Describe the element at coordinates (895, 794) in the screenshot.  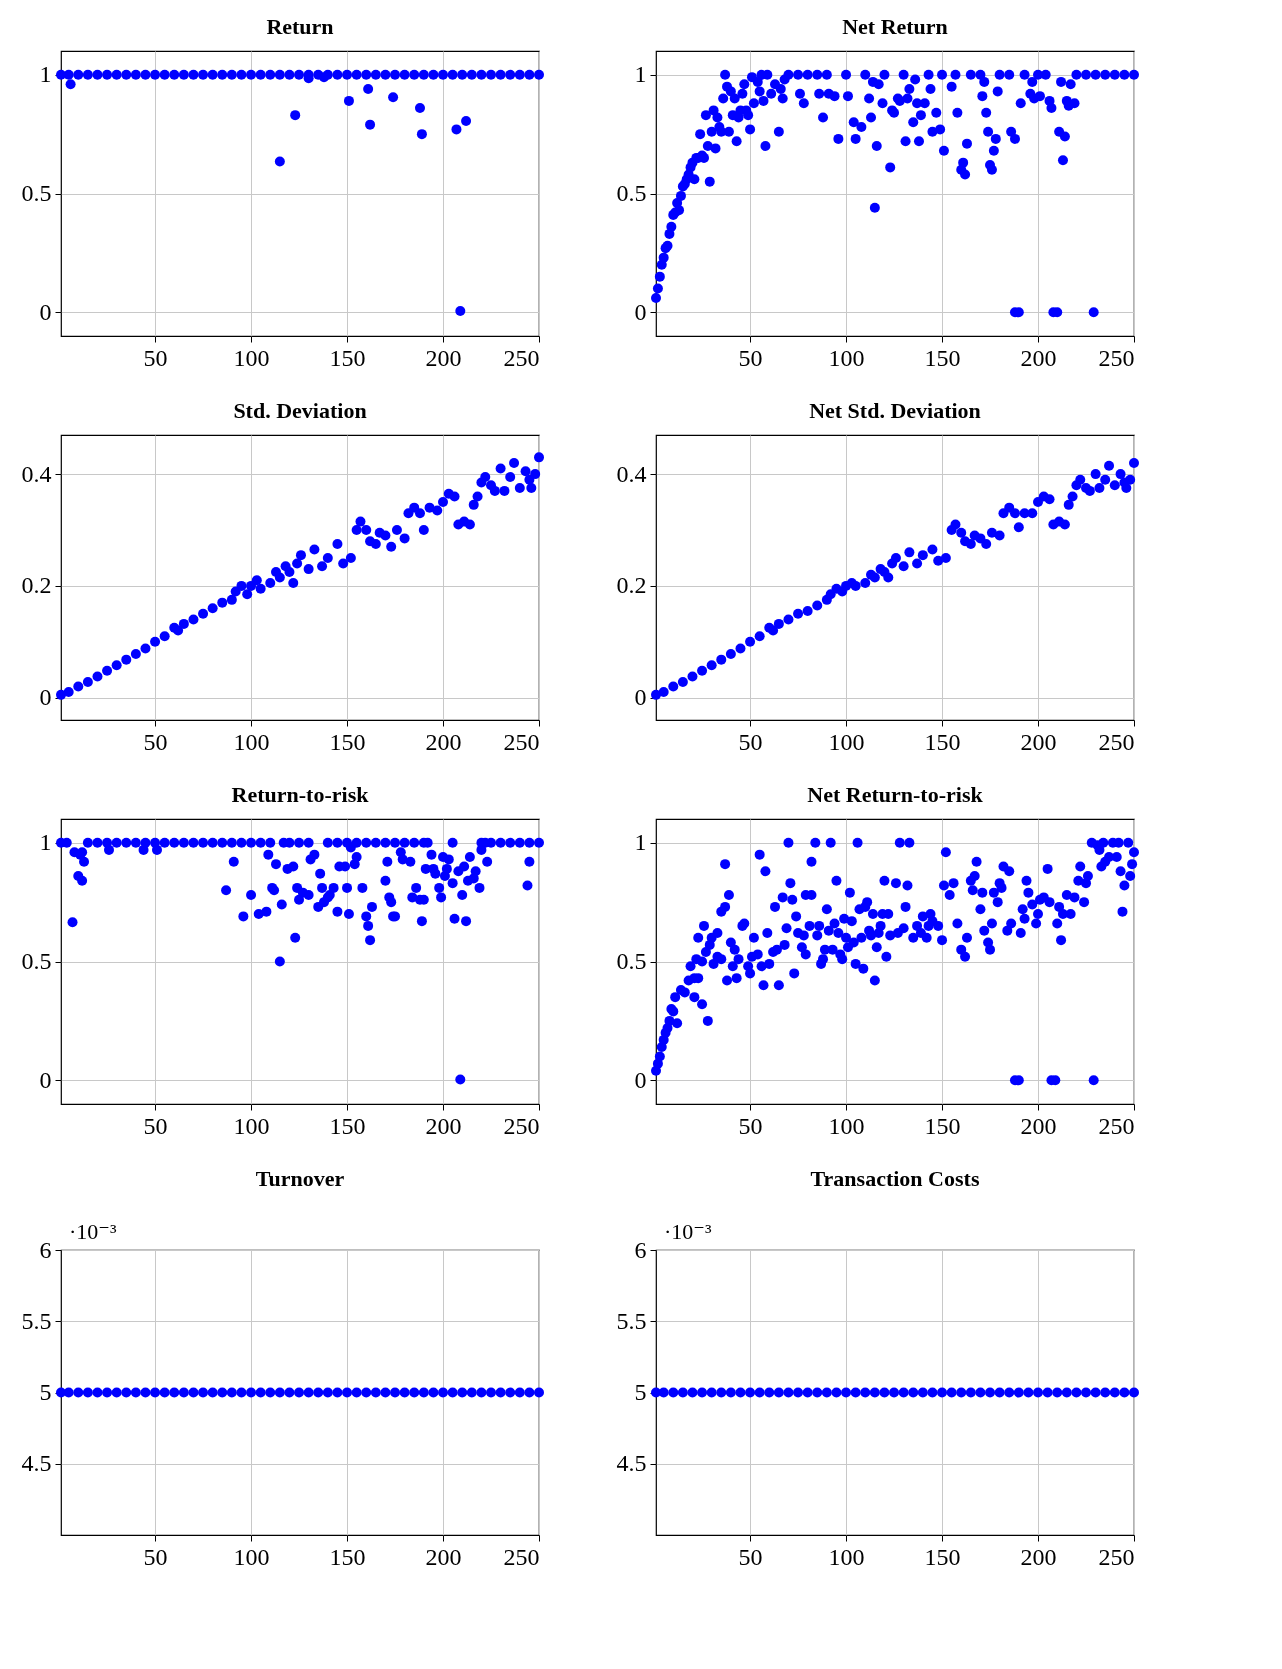
I see `chart-title: Net Return-to-risk` at that location.